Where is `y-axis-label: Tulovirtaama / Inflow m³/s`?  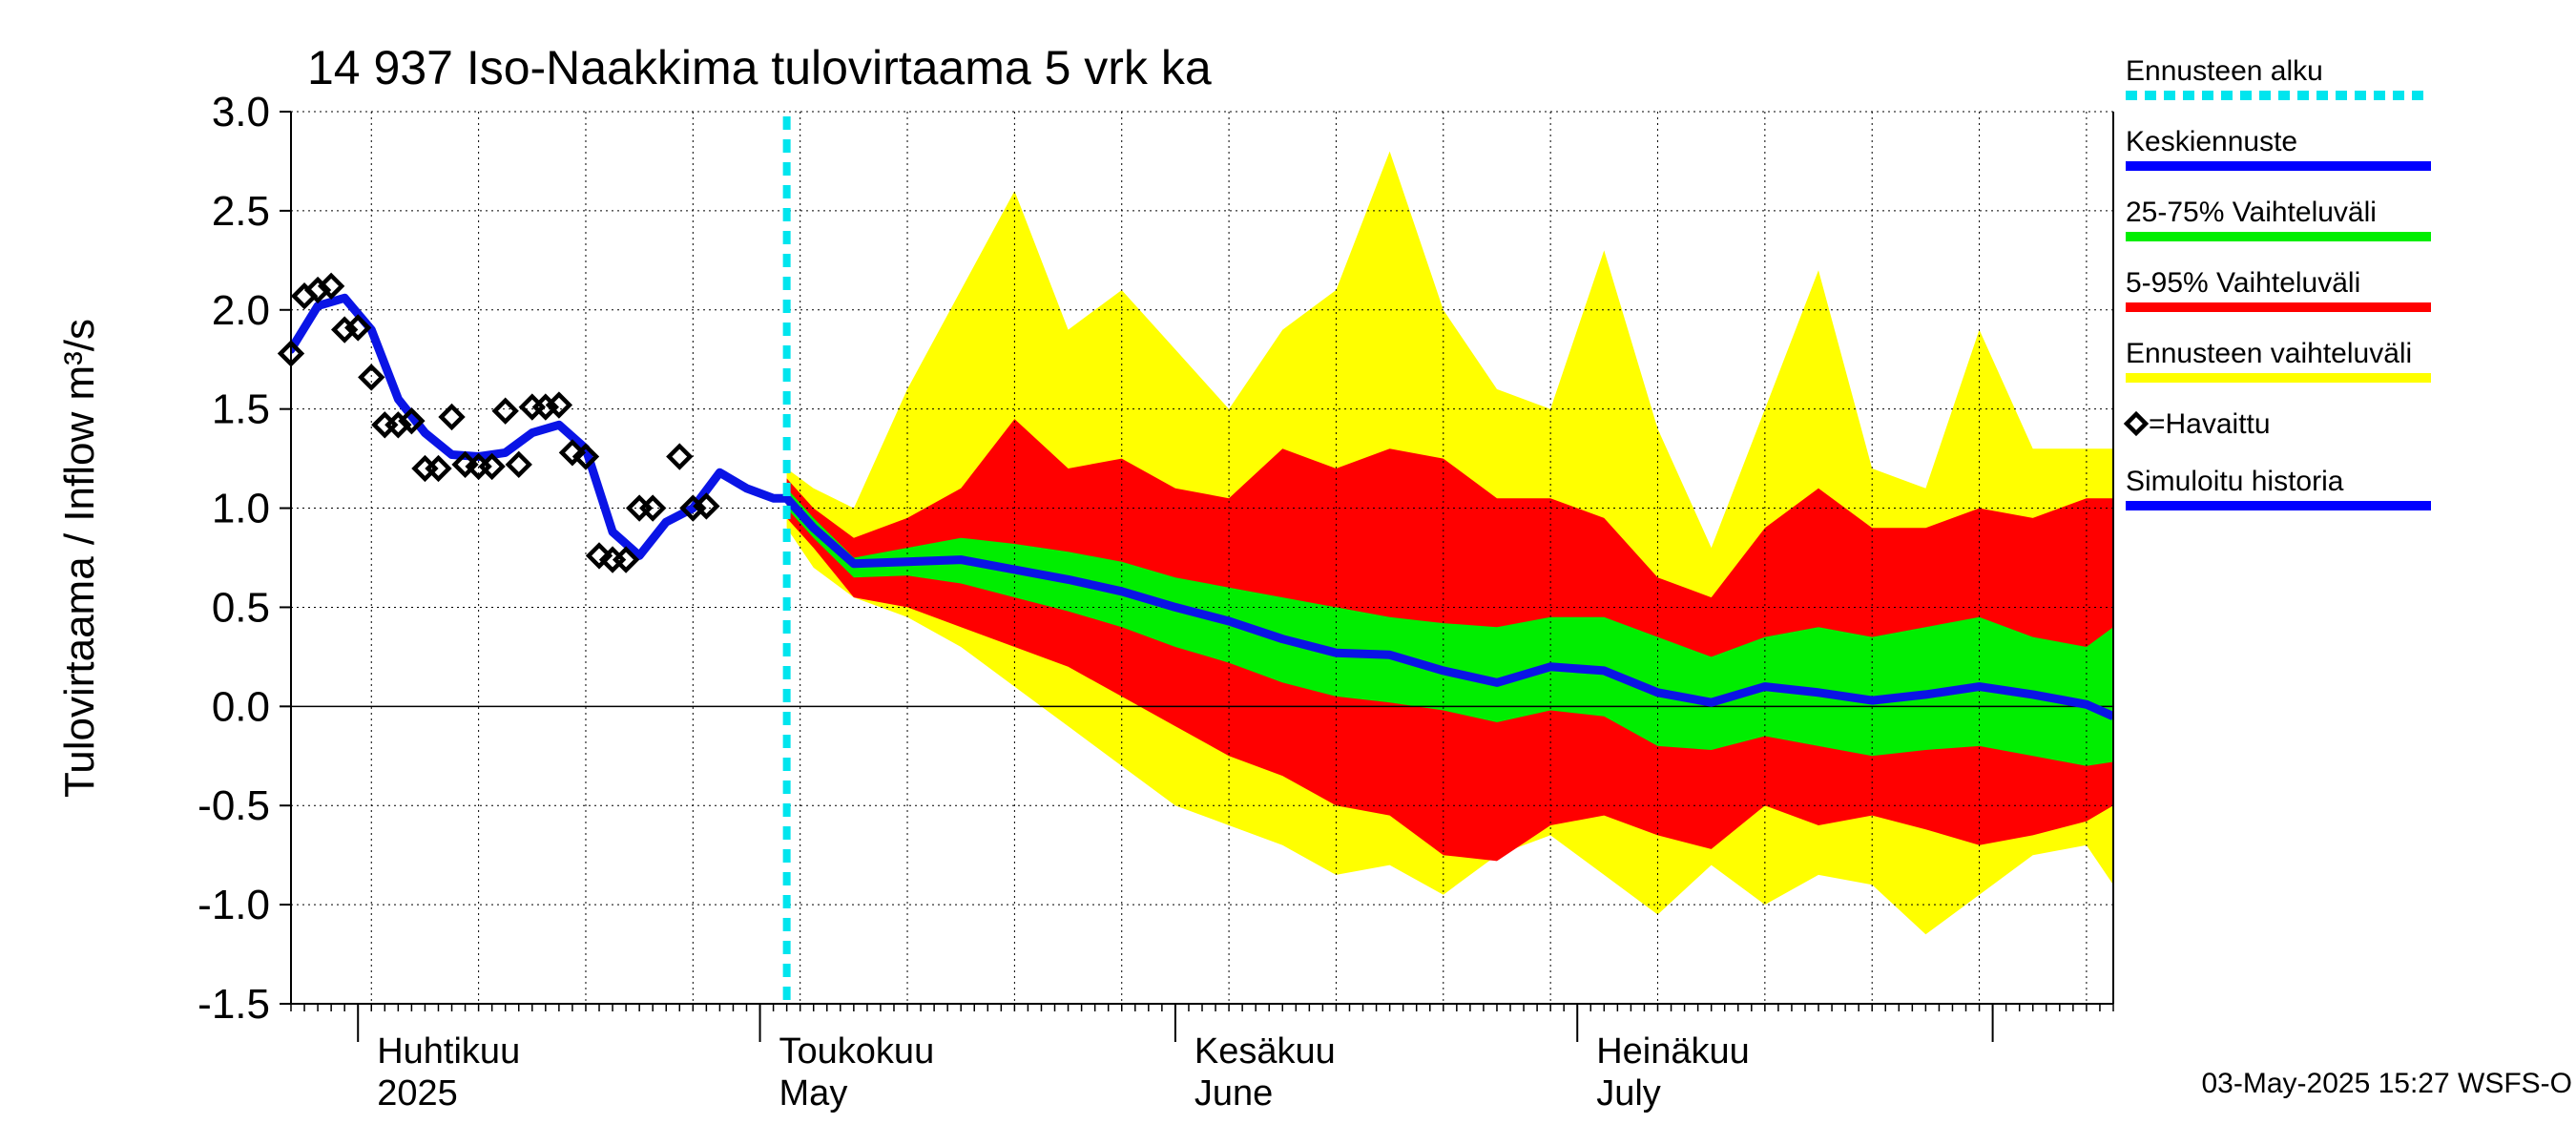
y-axis-label: Tulovirtaama / Inflow m³/s is located at coordinates (79, 559).